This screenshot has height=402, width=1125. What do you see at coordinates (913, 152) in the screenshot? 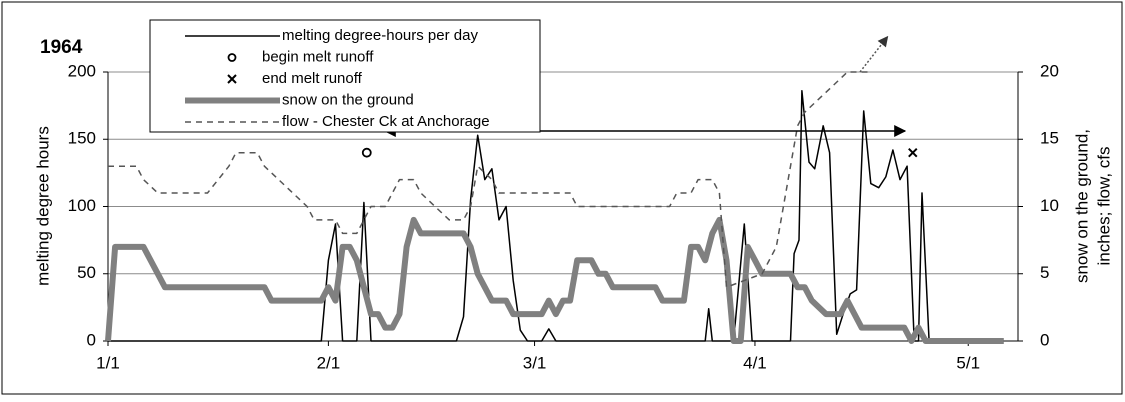
I see `end-marker` at bounding box center [913, 152].